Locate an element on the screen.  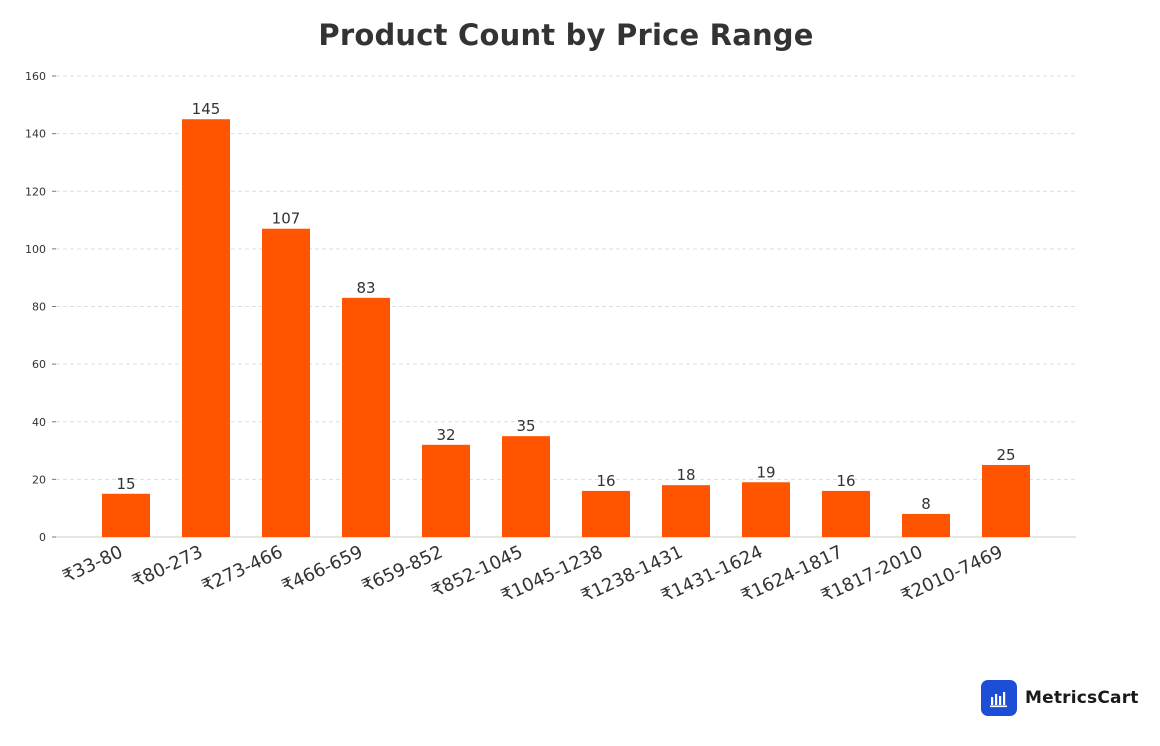
y-tick-label: 140 is located at coordinates (35, 134).